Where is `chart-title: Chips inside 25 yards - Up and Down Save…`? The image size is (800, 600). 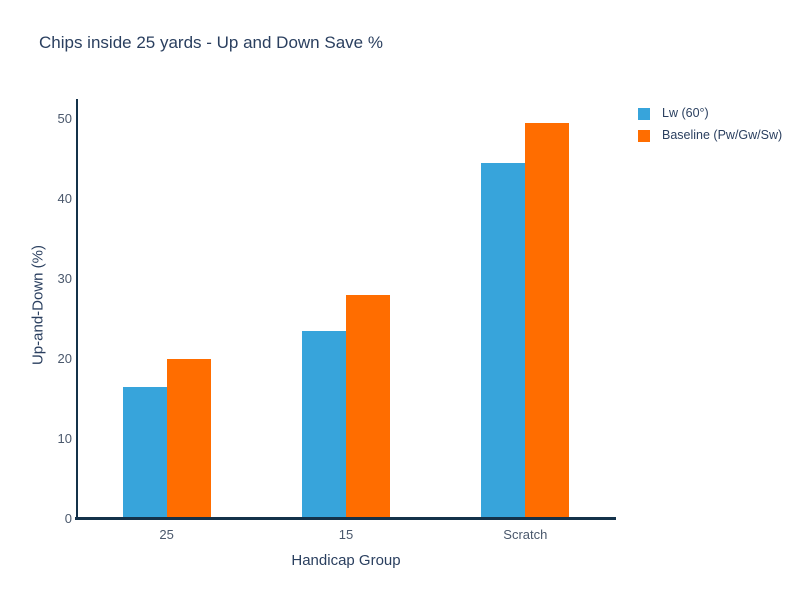 chart-title: Chips inside 25 yards - Up and Down Save… is located at coordinates (211, 42).